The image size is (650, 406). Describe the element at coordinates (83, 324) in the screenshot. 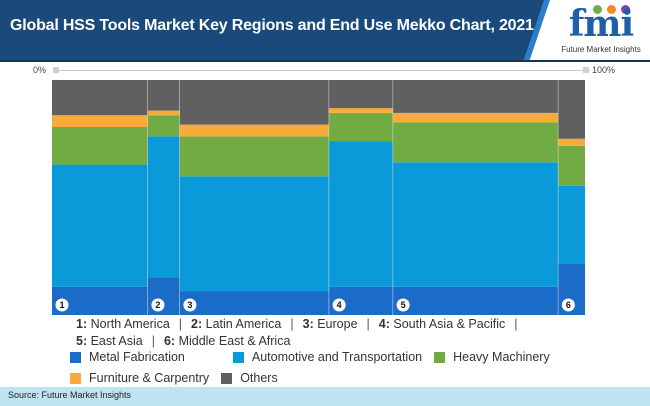

I see `region-number: 1:` at that location.